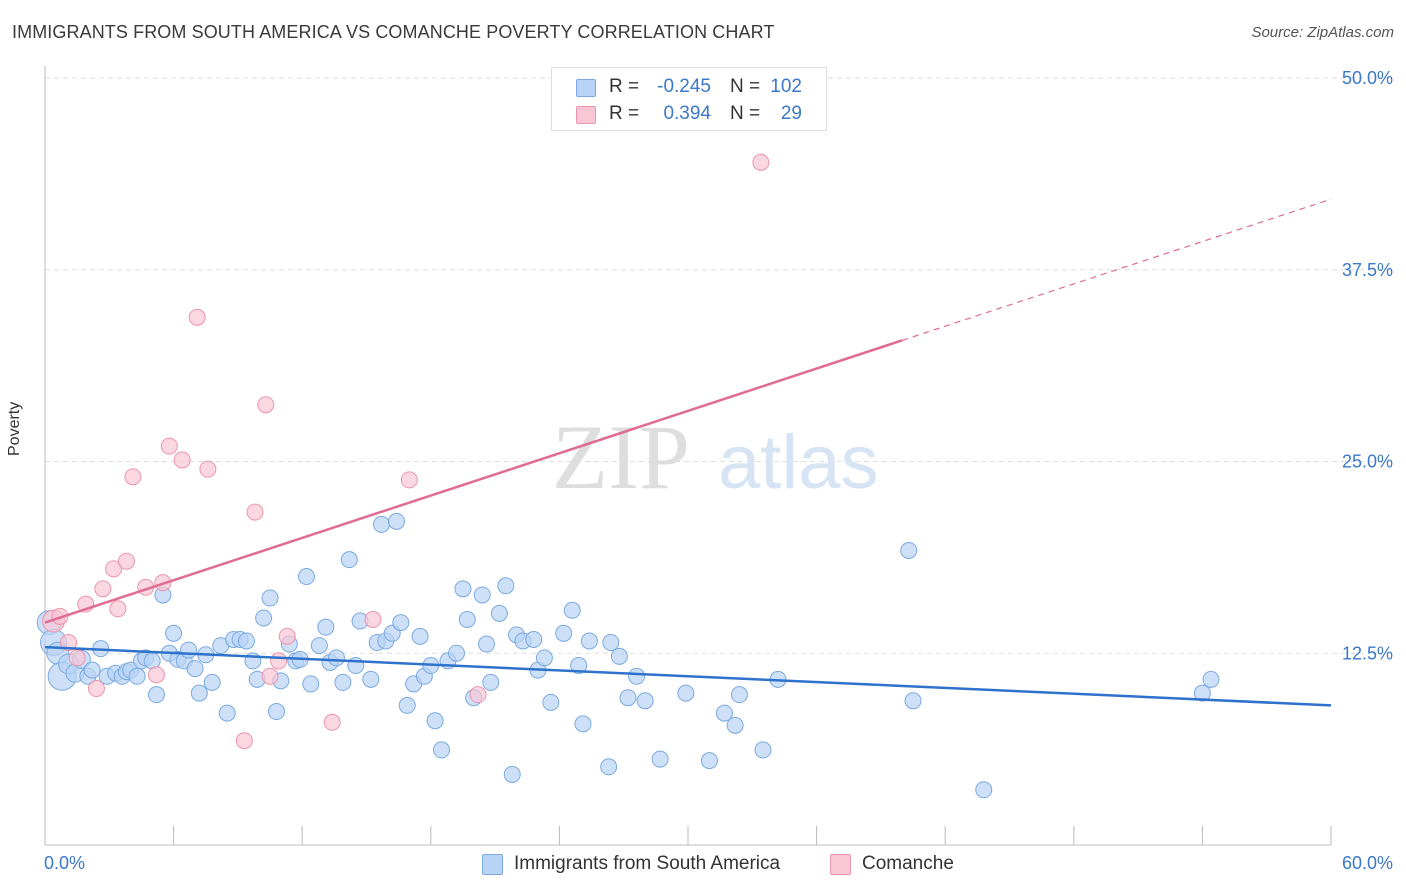 The image size is (1406, 892). I want to click on correlation-legend: R = -0.245 N = 102 R = 0.394 N = 29, so click(689, 99).